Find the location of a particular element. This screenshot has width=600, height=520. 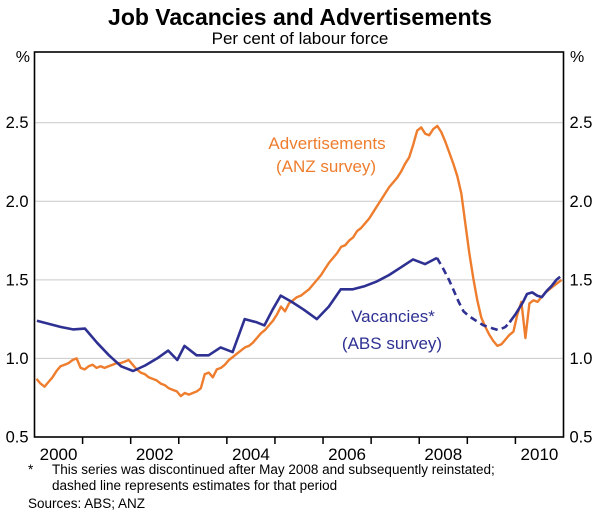

footnote-marker: * is located at coordinates (31, 469).